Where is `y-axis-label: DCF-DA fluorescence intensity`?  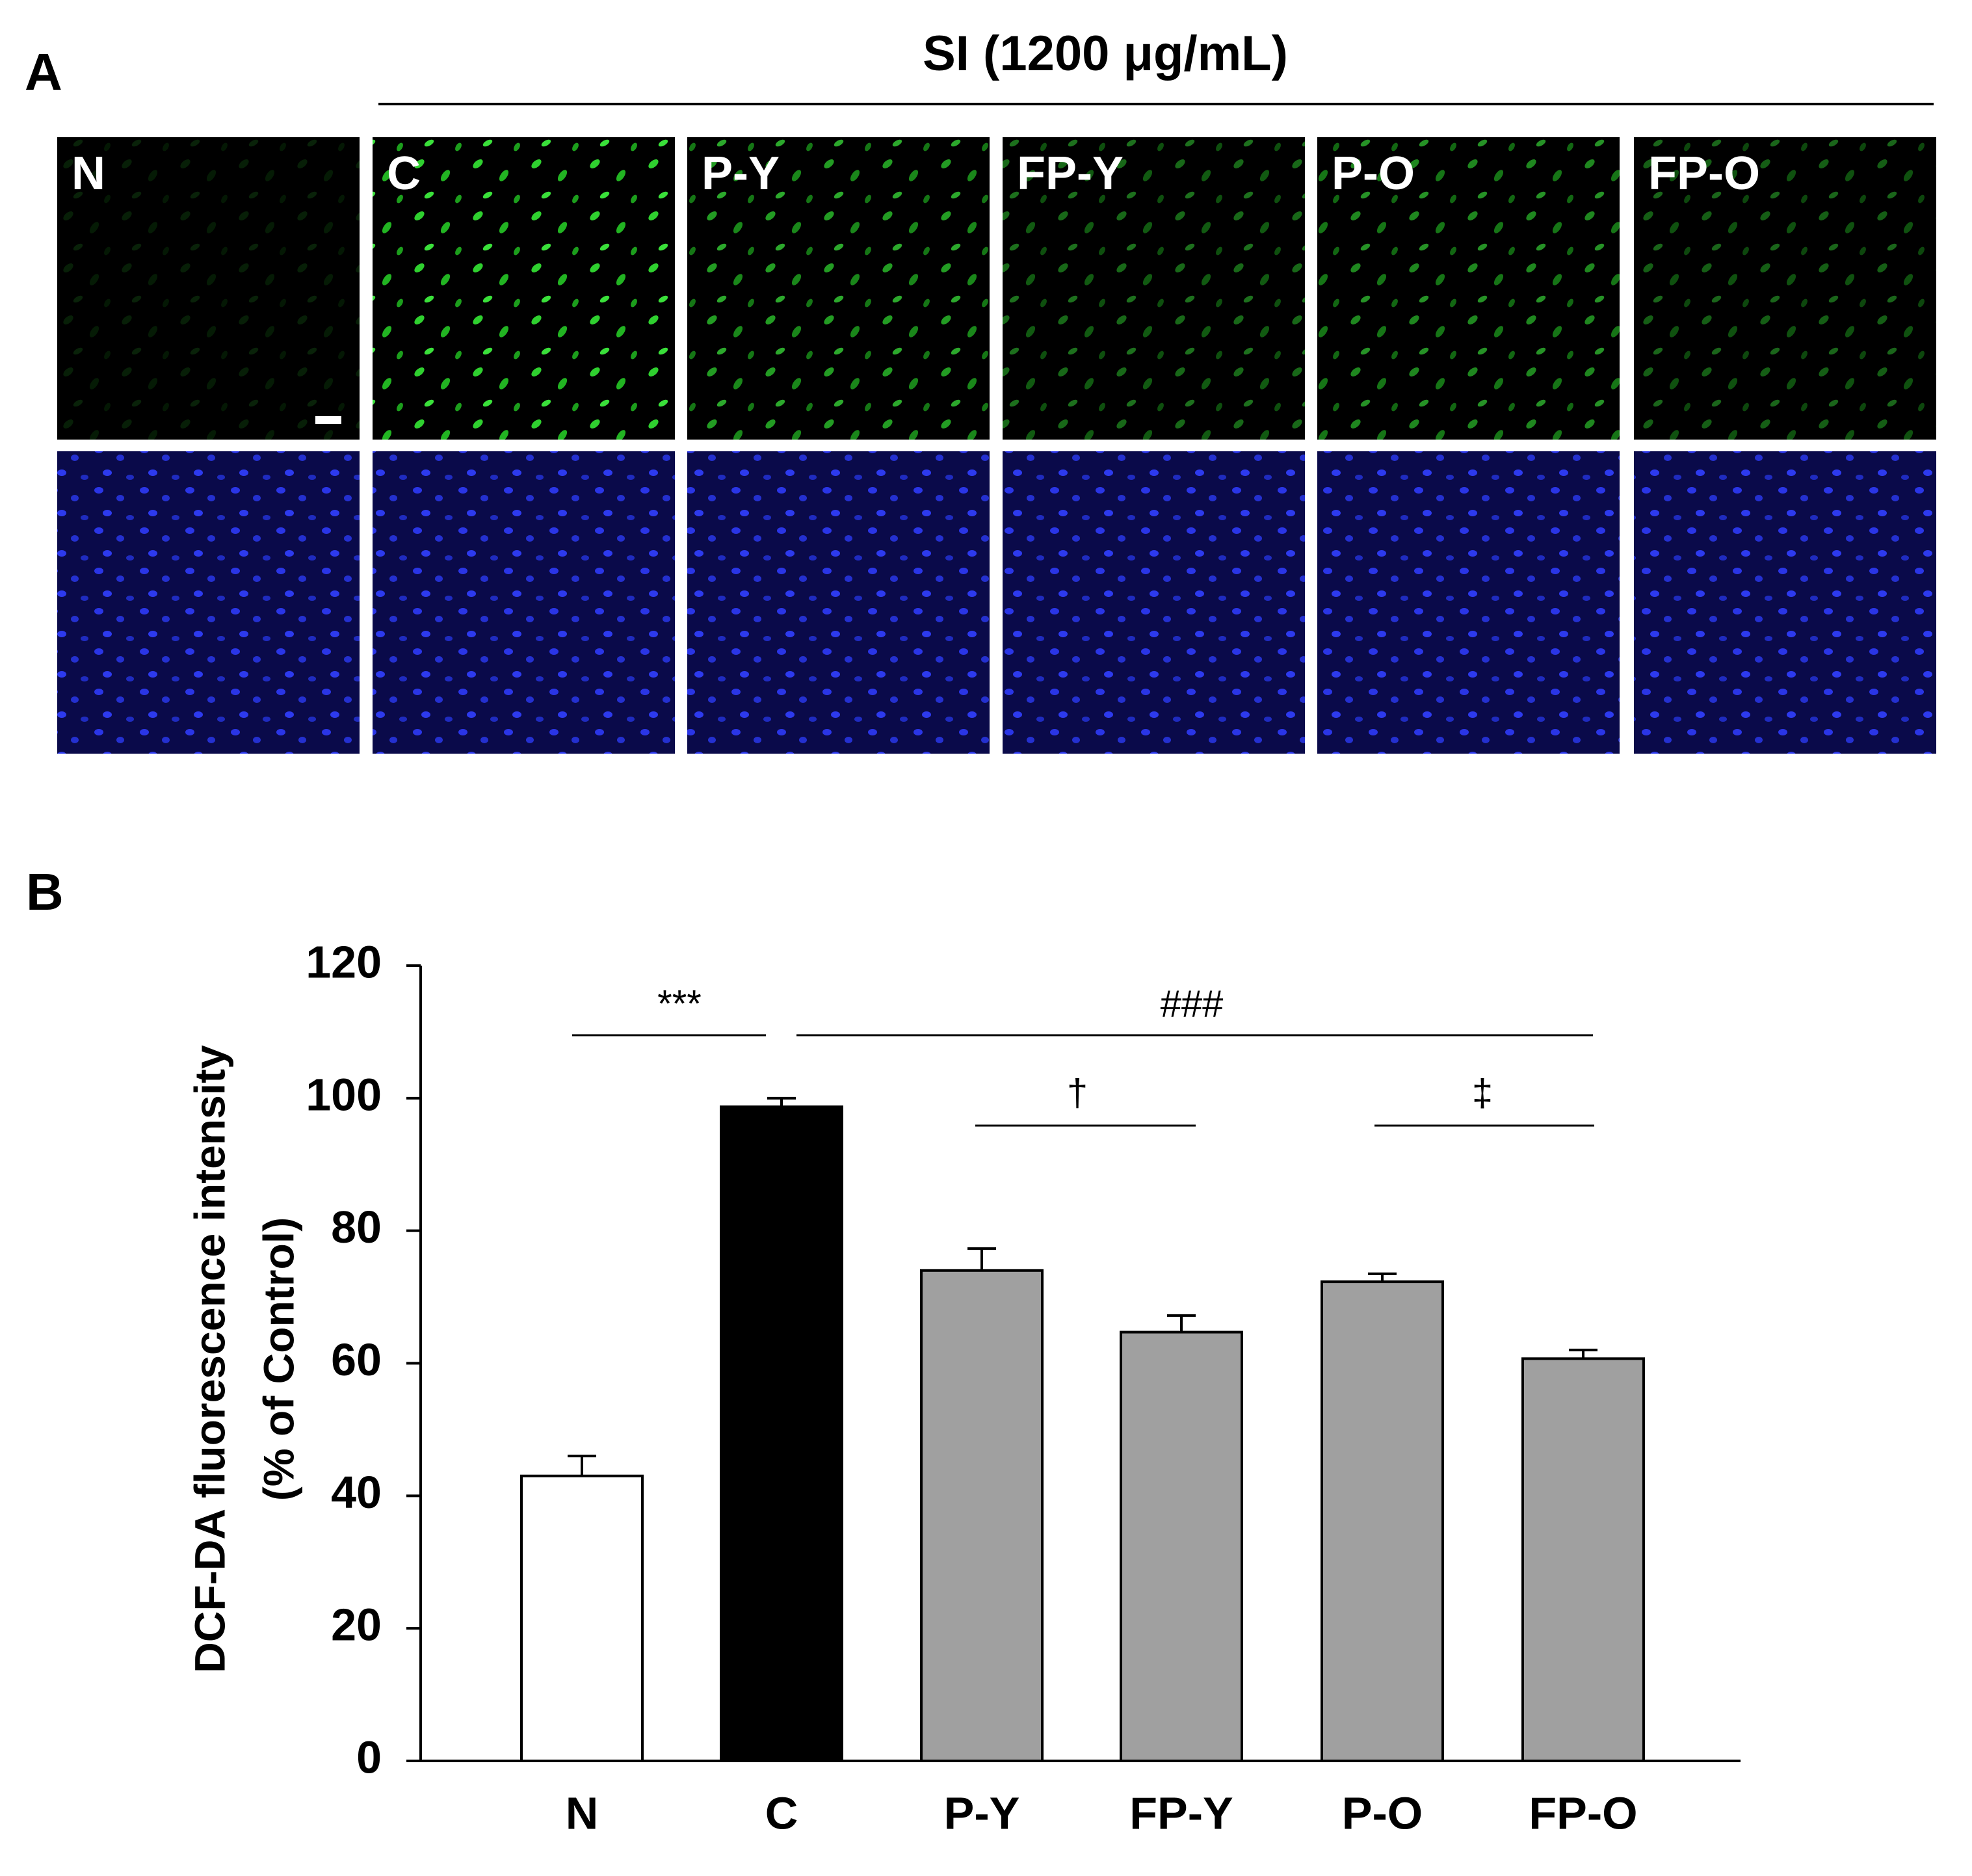
y-axis-label: DCF-DA fluorescence intensity is located at coordinates (209, 1359).